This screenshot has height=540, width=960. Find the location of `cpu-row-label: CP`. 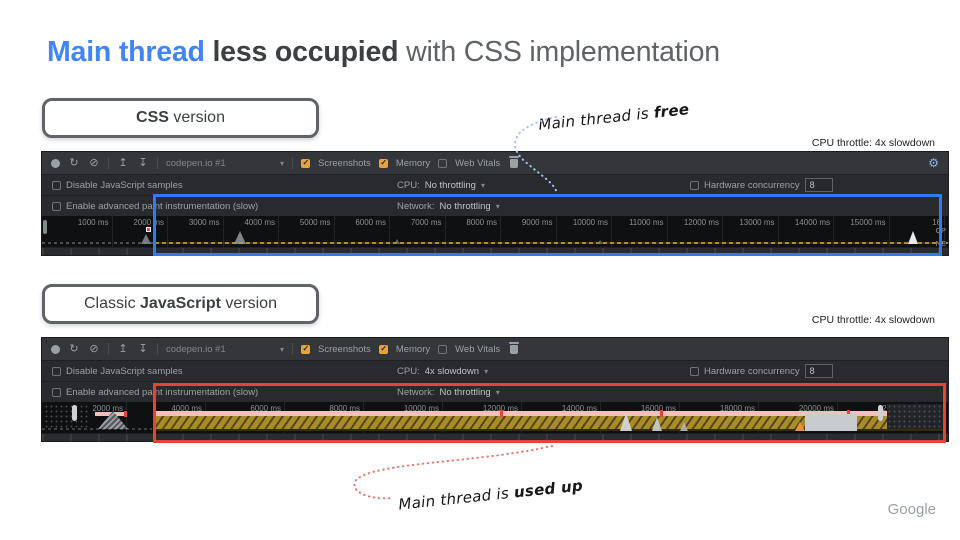

cpu-row-label: CP is located at coordinates (940, 230).